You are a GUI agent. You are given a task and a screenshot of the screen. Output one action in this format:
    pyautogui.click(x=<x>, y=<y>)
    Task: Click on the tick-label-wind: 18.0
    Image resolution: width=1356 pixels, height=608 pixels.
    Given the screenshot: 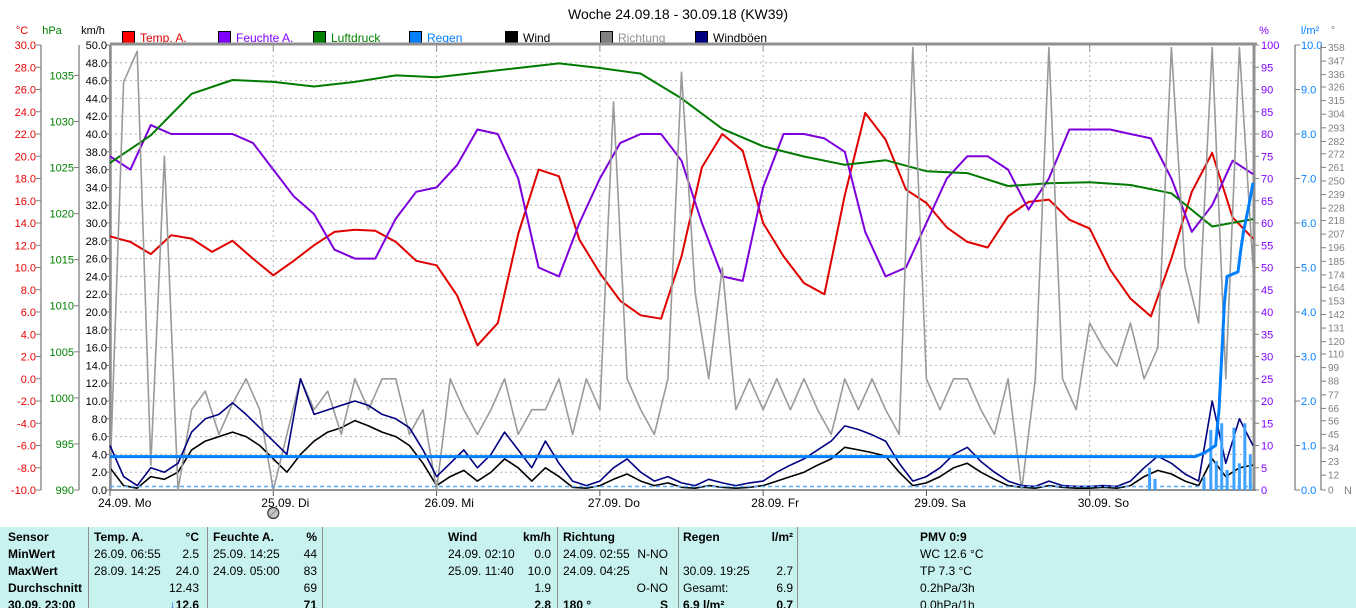 What is the action you would take?
    pyautogui.click(x=96, y=331)
    